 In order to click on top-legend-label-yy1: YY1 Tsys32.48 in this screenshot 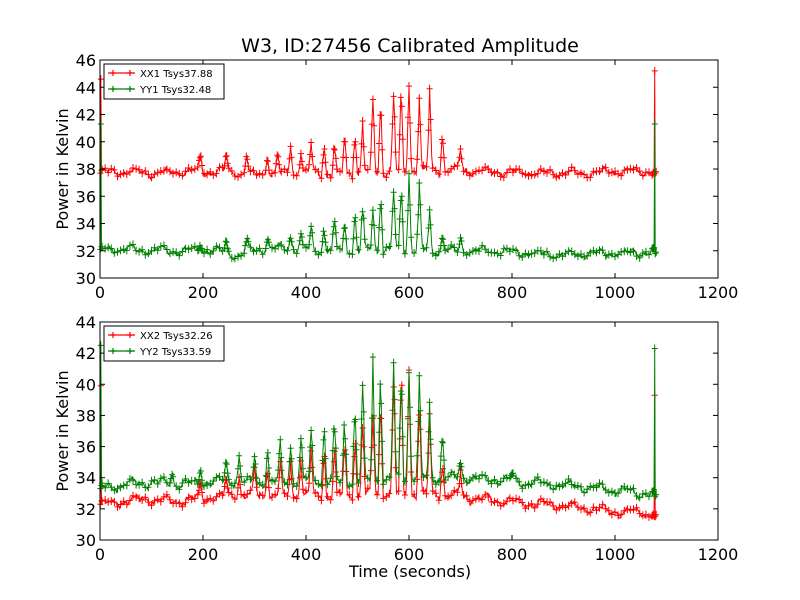, I will do `click(175, 90)`.